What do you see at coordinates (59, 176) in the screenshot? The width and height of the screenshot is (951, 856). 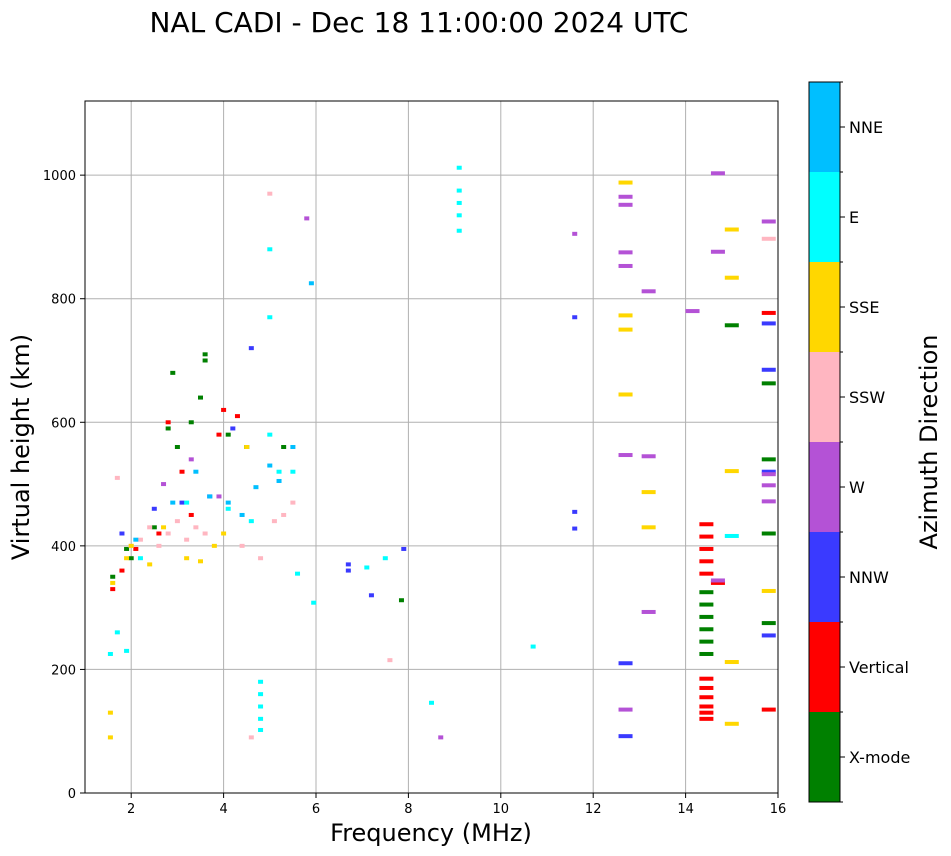 I see `y-tick-label: 1000` at bounding box center [59, 176].